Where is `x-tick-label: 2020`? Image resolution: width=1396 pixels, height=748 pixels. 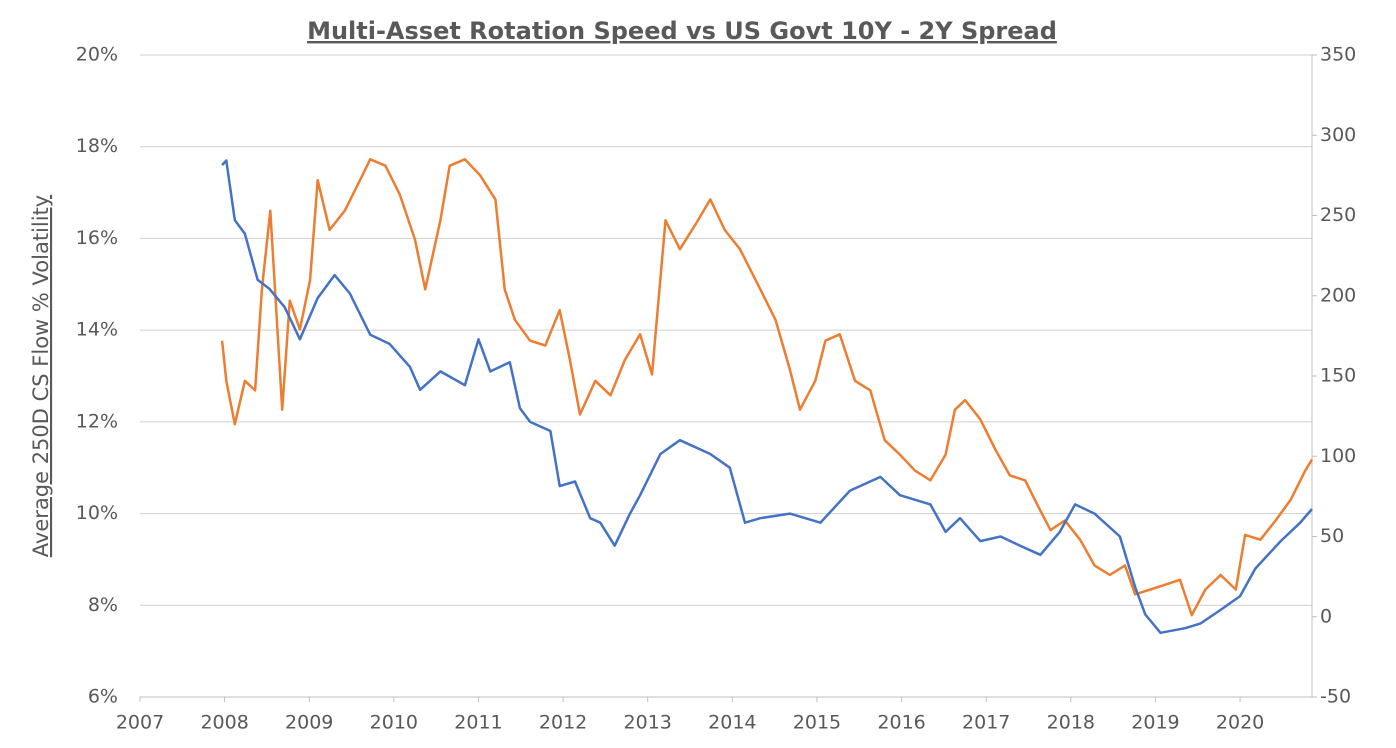 x-tick-label: 2020 is located at coordinates (1240, 723).